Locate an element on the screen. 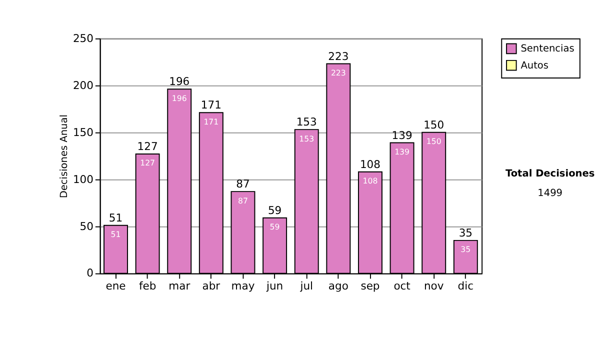 The height and width of the screenshot is (340, 600). x-tick-label: jun is located at coordinates (274, 285).